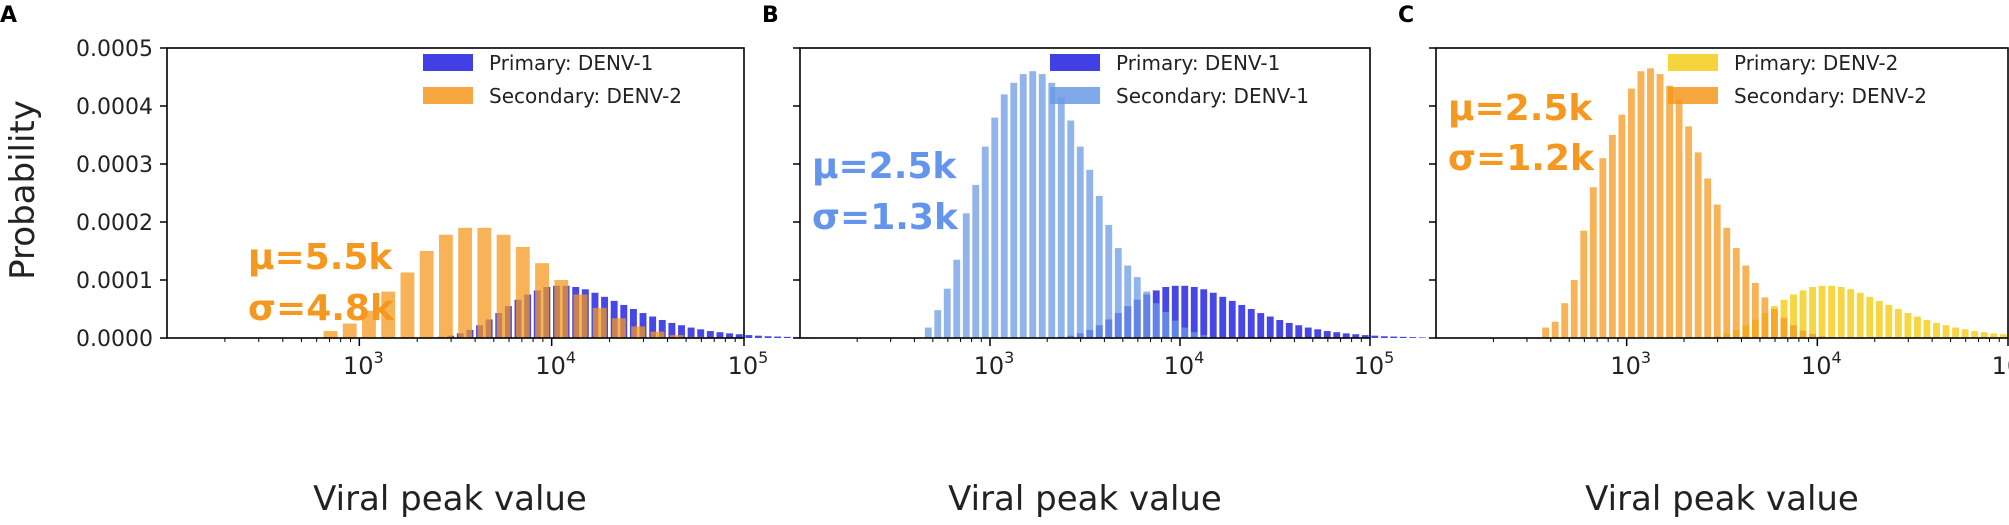 The image size is (2009, 525). I want to click on panel-b-bars, so click(1180, 205).